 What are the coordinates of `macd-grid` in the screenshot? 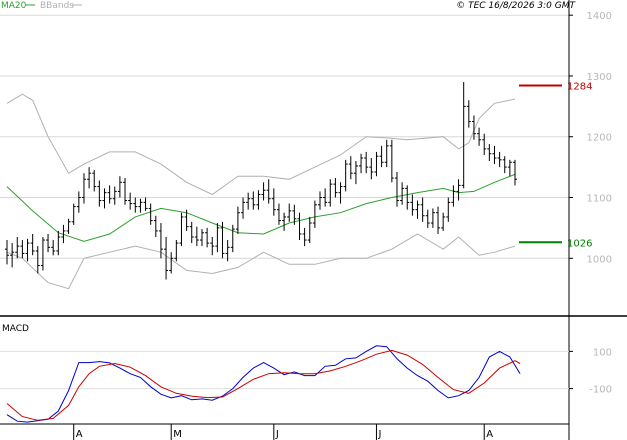 It's located at (284, 370).